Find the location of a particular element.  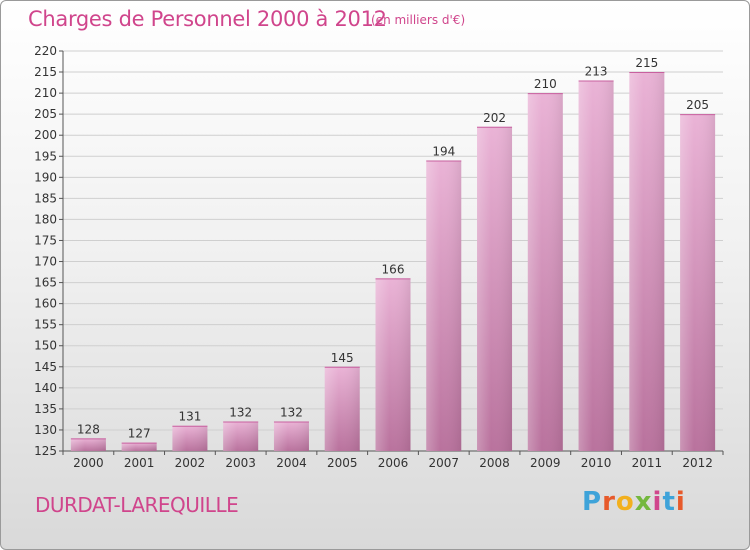

y-tick-label: 155 is located at coordinates (45, 325).